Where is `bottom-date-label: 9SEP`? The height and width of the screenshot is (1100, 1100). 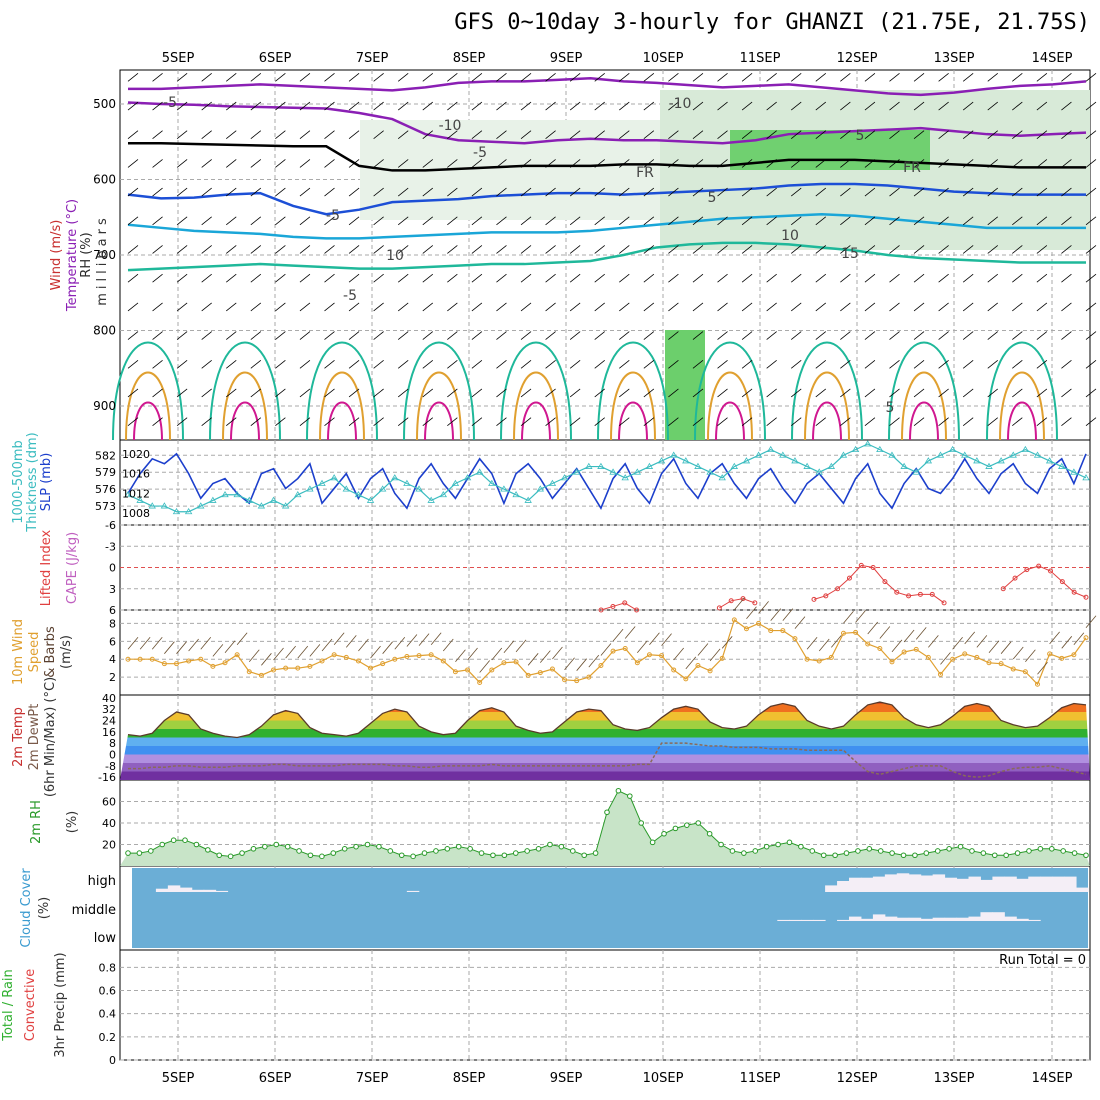
bottom-date-label: 9SEP is located at coordinates (566, 1078).